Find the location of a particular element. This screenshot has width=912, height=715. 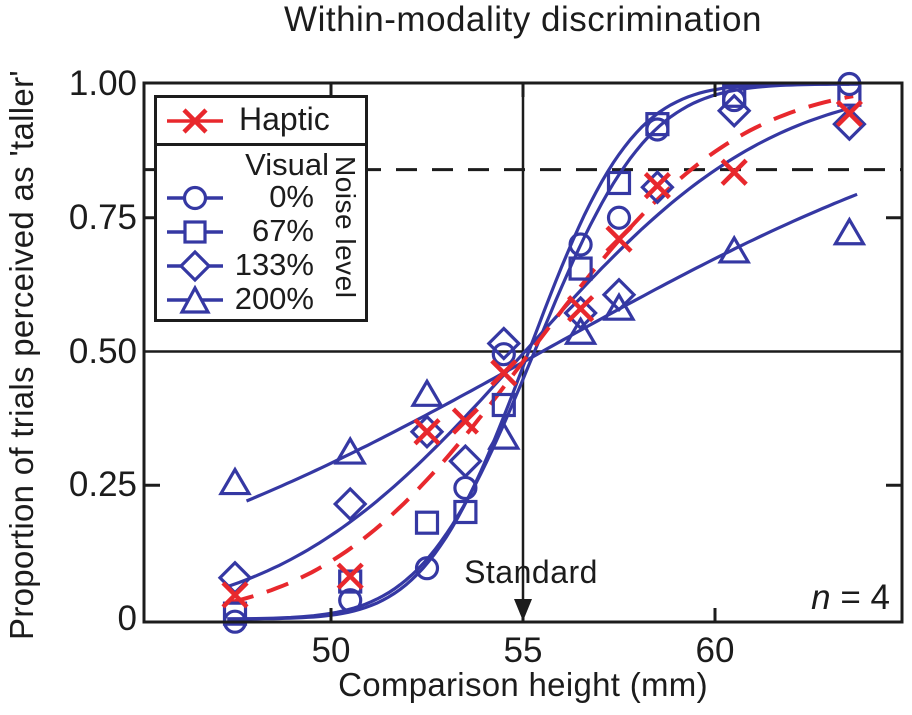

legend-item-visual-67: 67% is located at coordinates (261, 231).